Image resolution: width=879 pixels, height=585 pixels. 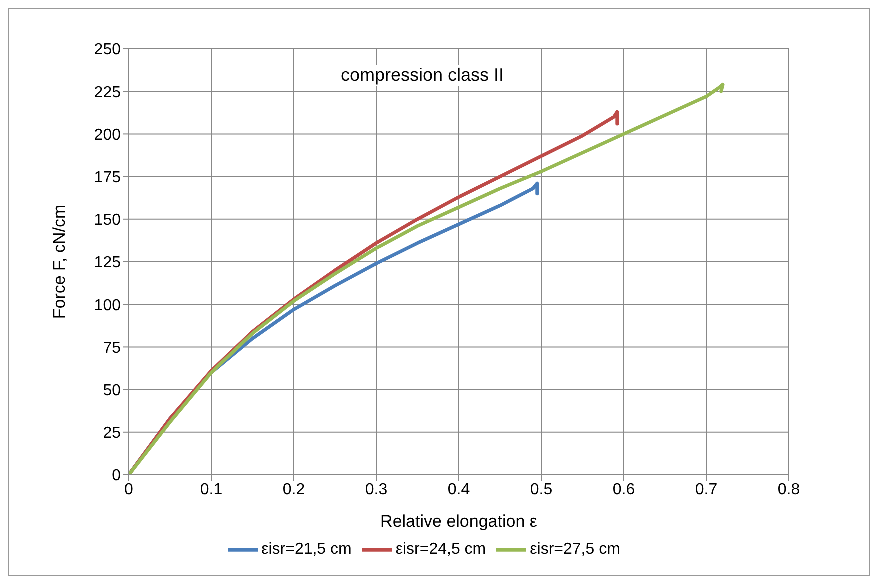 What do you see at coordinates (307, 549) in the screenshot?
I see `legend-label: εisr=21,5 cm` at bounding box center [307, 549].